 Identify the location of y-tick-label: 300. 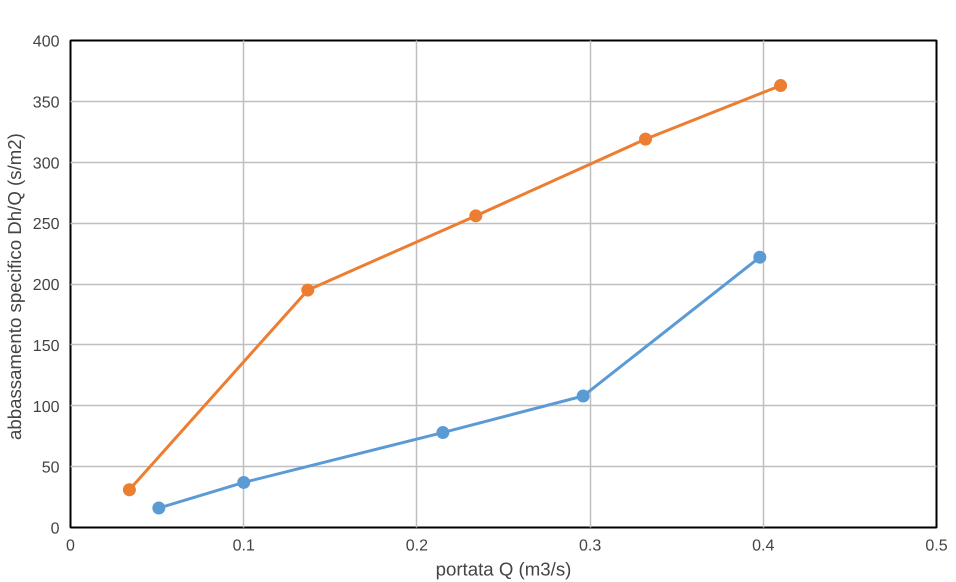
(46, 163).